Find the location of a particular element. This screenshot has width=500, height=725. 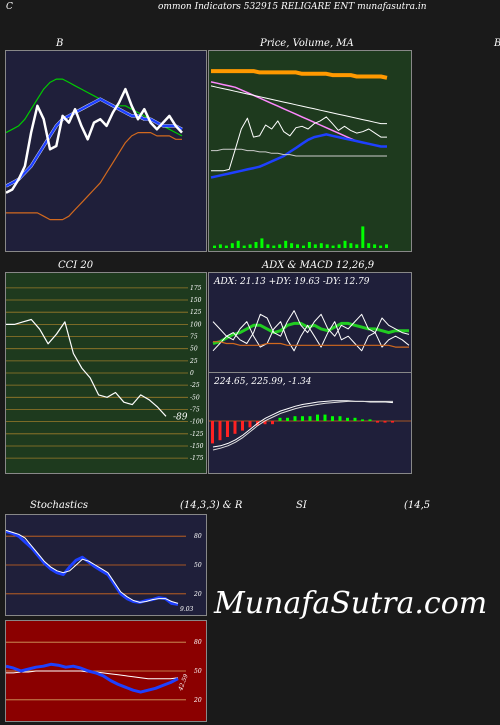

cci-last-value: -89 is located at coordinates (180, 417).